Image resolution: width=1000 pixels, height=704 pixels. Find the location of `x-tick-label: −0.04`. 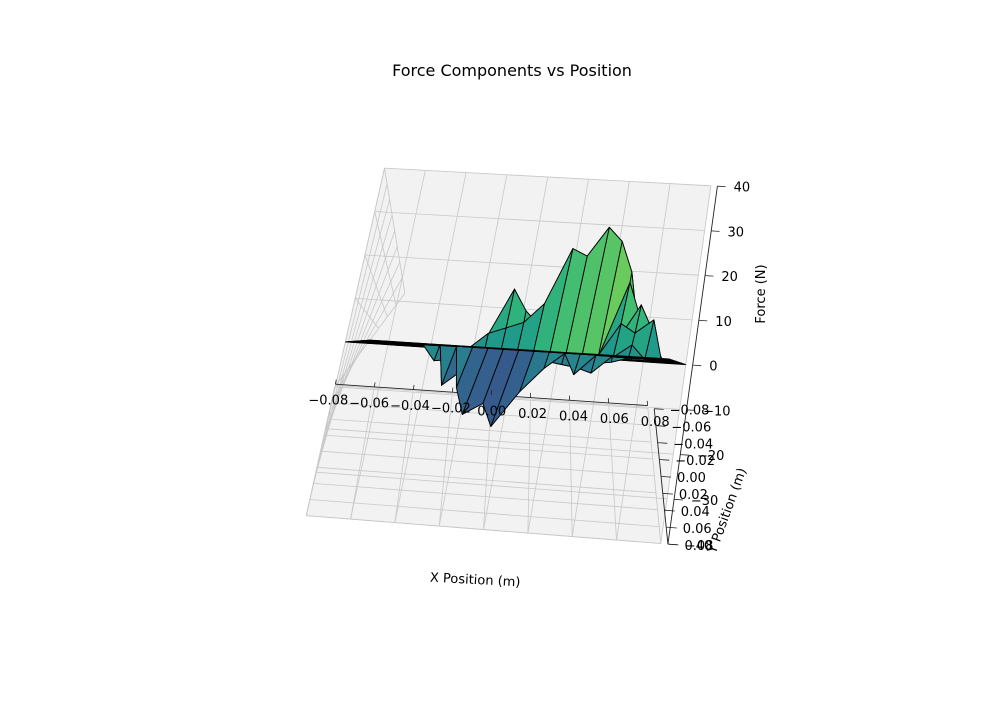

x-tick-label: −0.04 is located at coordinates (410, 406).